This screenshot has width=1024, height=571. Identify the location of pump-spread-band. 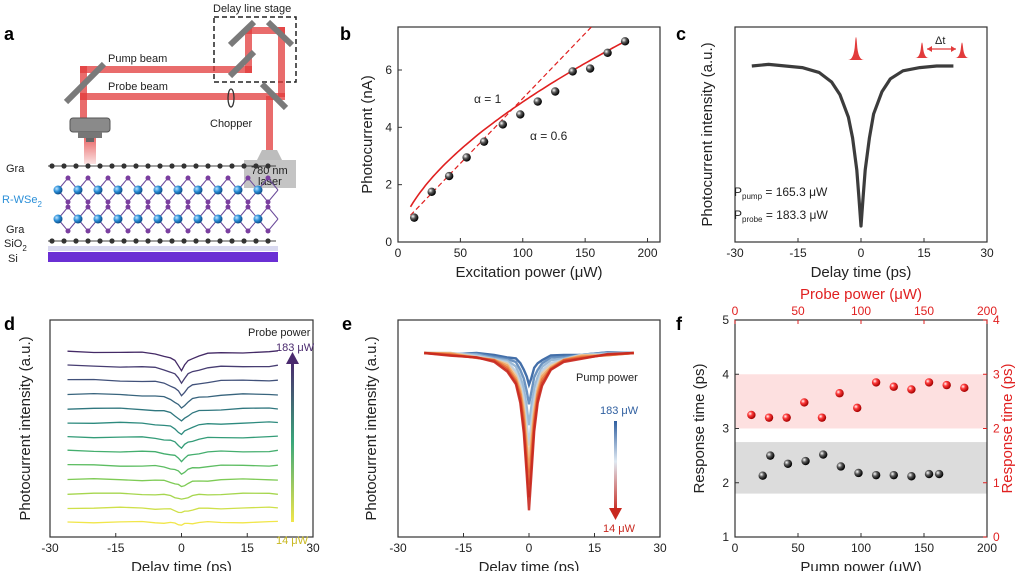
(861, 468).